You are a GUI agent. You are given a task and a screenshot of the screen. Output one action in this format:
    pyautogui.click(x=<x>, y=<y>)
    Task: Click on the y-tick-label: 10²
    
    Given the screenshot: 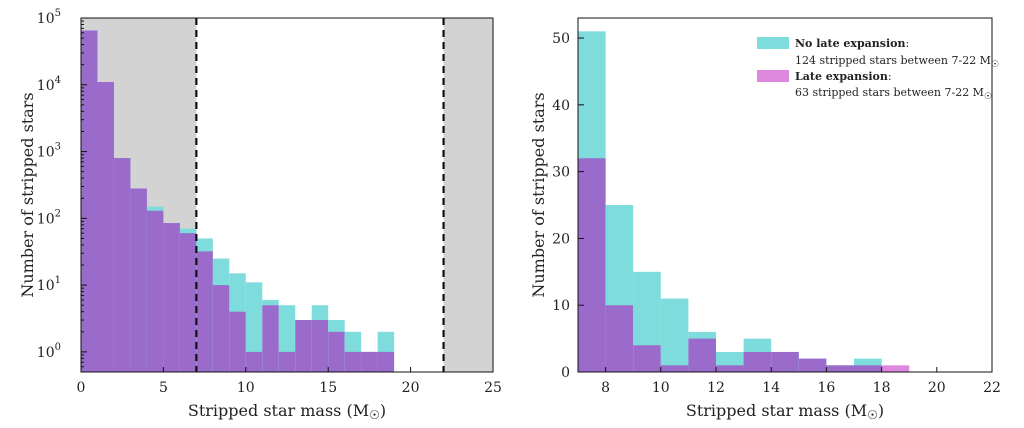 What is the action you would take?
    pyautogui.click(x=49, y=217)
    